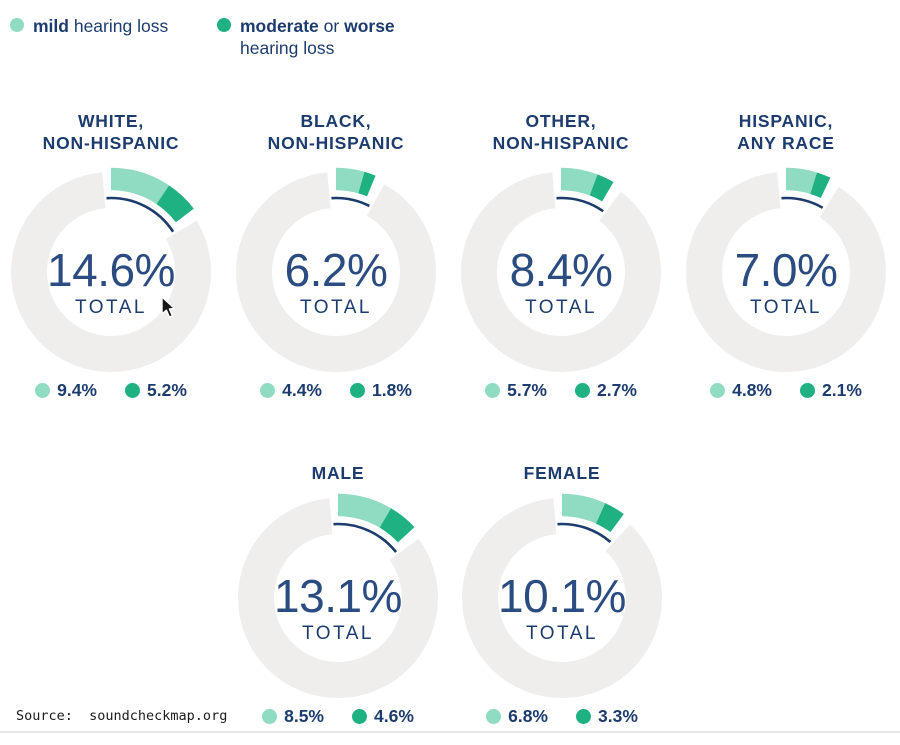 This screenshot has height=745, width=900. Describe the element at coordinates (562, 473) in the screenshot. I see `chart-title: FEMALE` at that location.